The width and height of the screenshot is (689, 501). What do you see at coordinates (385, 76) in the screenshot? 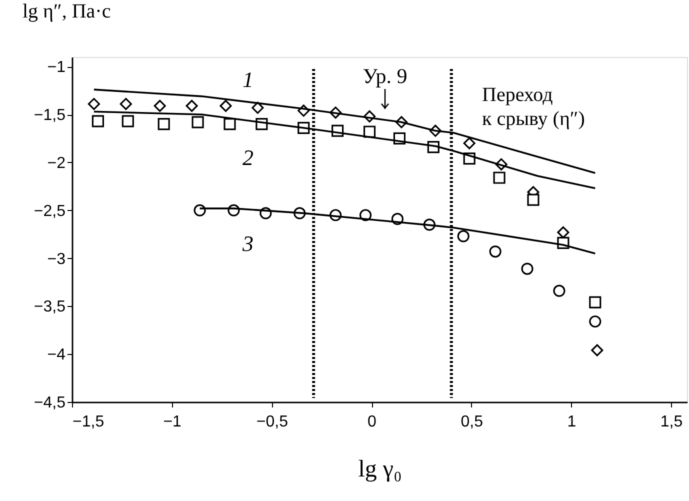
I see `annotation: Ур. 9` at bounding box center [385, 76].